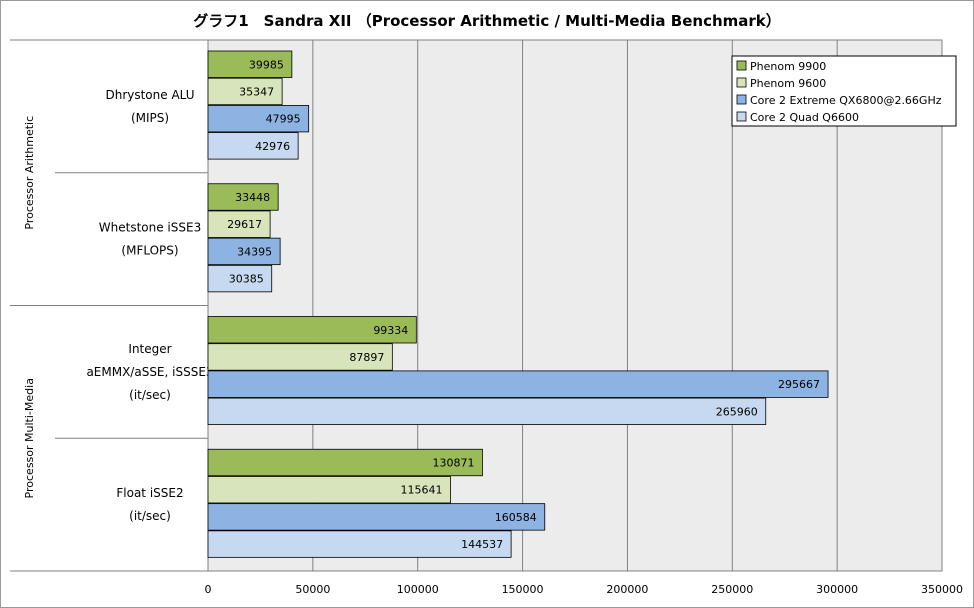 The image size is (974, 608). Describe the element at coordinates (149, 493) in the screenshot. I see `category-label: Float iSSE2` at that location.